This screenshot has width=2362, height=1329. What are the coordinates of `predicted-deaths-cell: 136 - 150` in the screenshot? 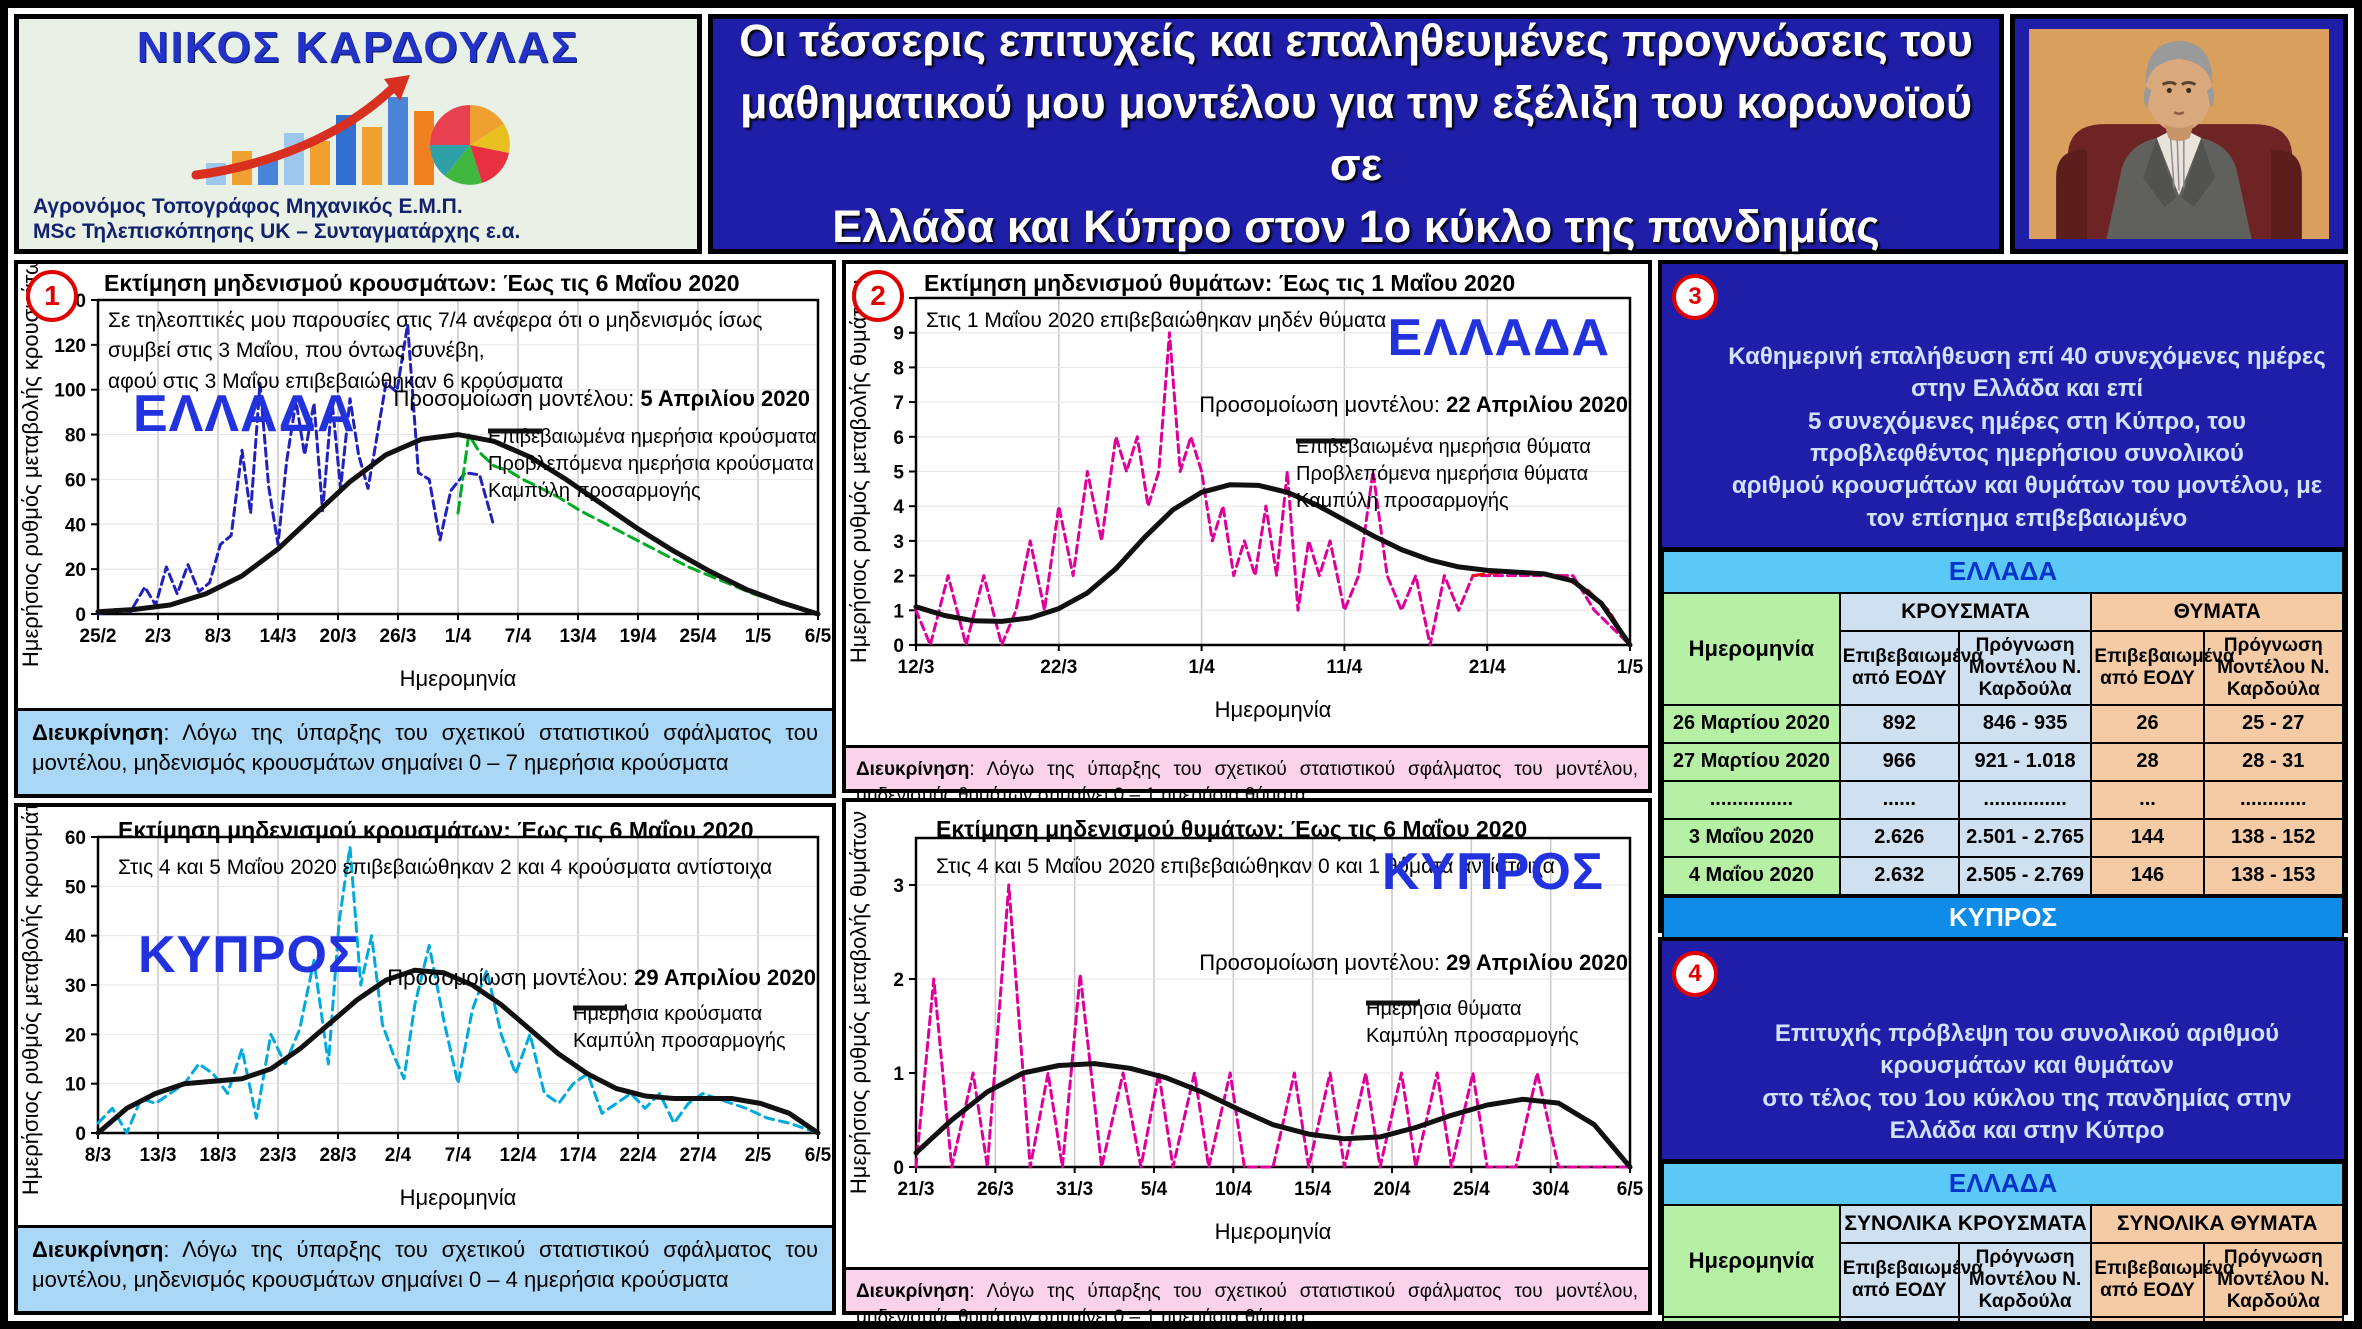 It's located at (2273, 1318).